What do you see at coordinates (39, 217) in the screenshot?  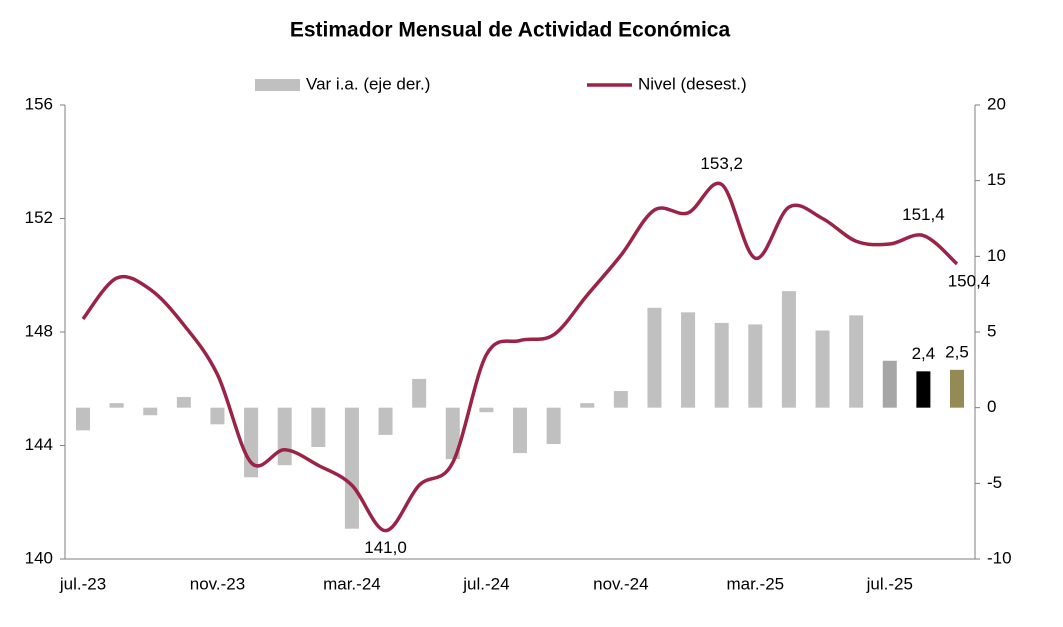 I see `y-tick-label: 152` at bounding box center [39, 217].